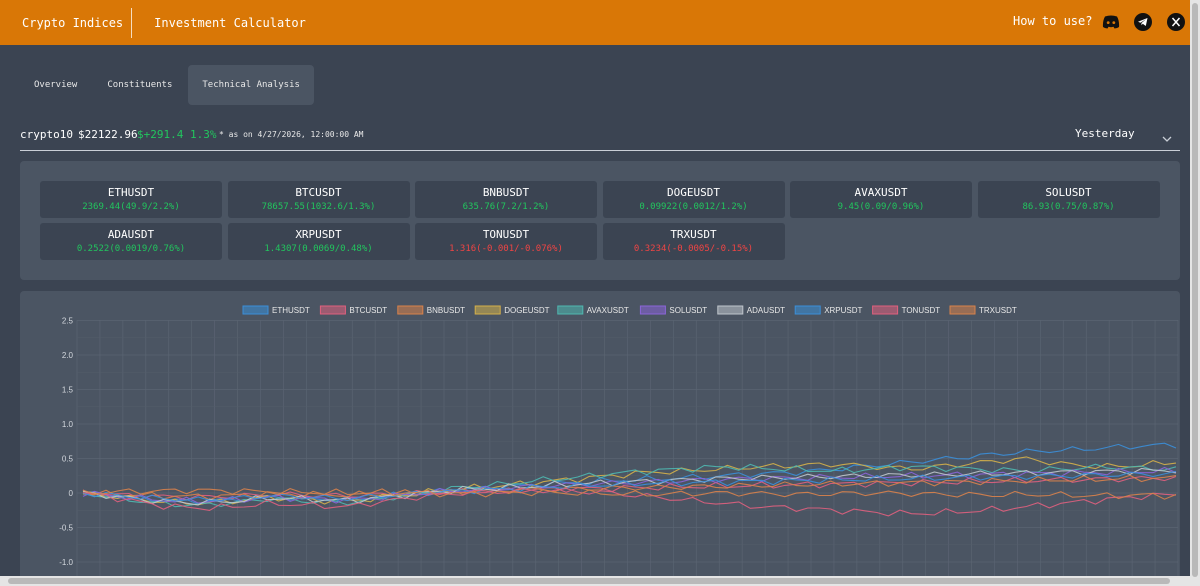 Image resolution: width=1200 pixels, height=586 pixels. I want to click on ticker-change: 0.3234(-0.0005/-0.15%), so click(693, 249).